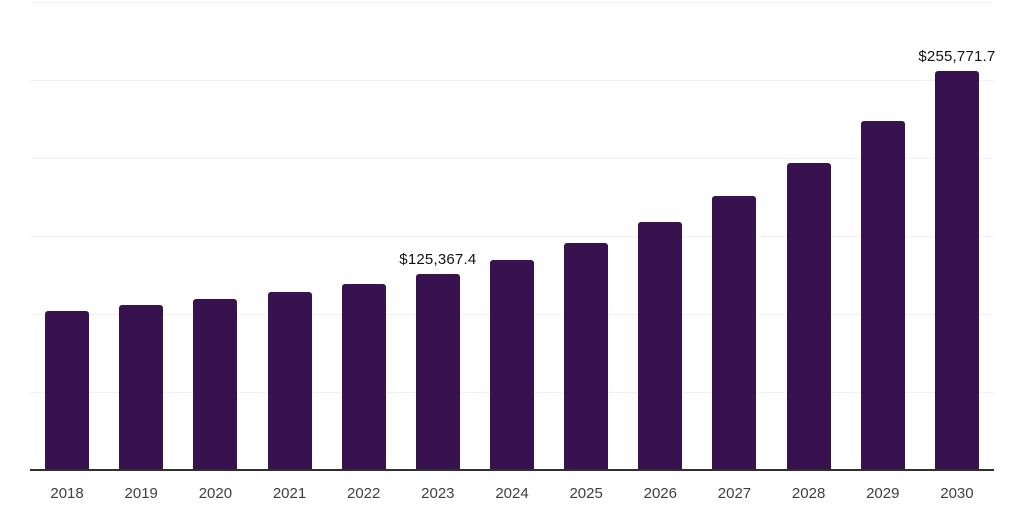 The height and width of the screenshot is (512, 1024). Describe the element at coordinates (289, 381) in the screenshot. I see `bar-2021` at that location.